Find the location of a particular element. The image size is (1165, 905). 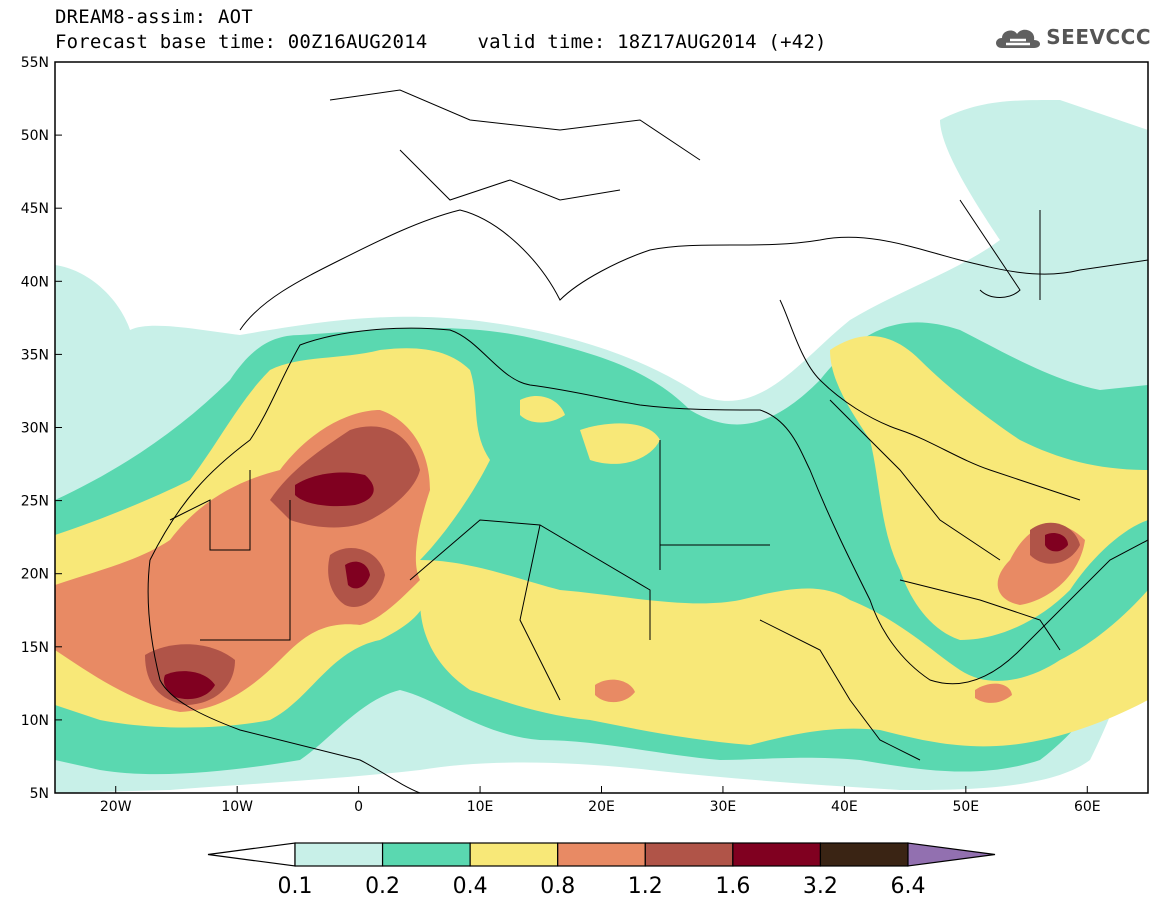

colorbar-label: 1.6 is located at coordinates (732, 886).